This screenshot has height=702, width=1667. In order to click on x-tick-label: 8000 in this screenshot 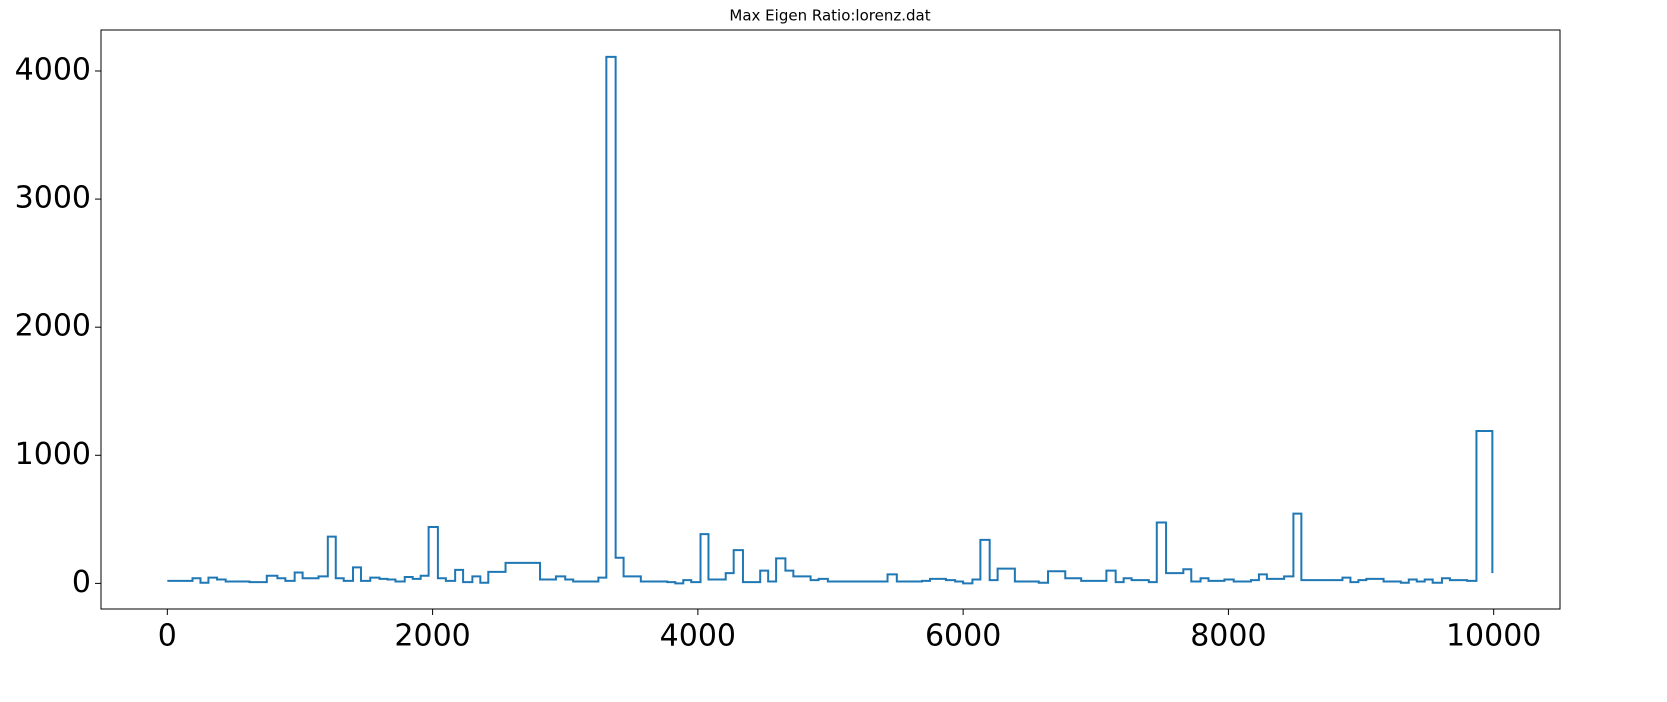, I will do `click(1228, 636)`.